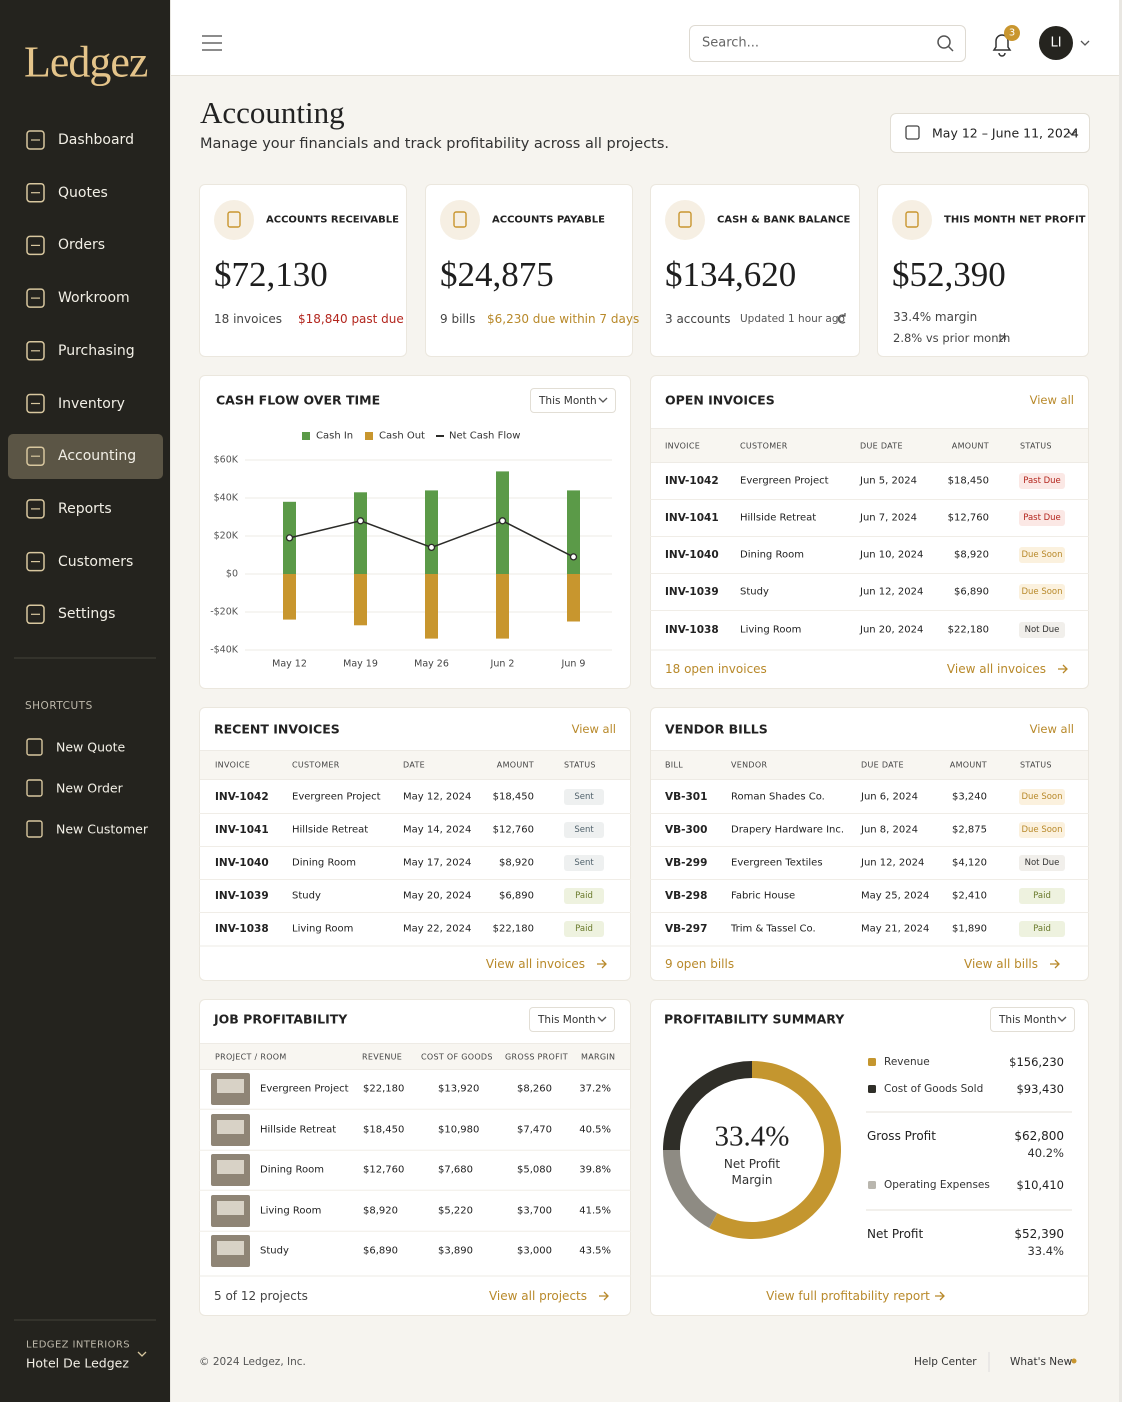 The height and width of the screenshot is (1402, 1122). What do you see at coordinates (892, 555) in the screenshot?
I see `cell: Jun 10, 2024` at bounding box center [892, 555].